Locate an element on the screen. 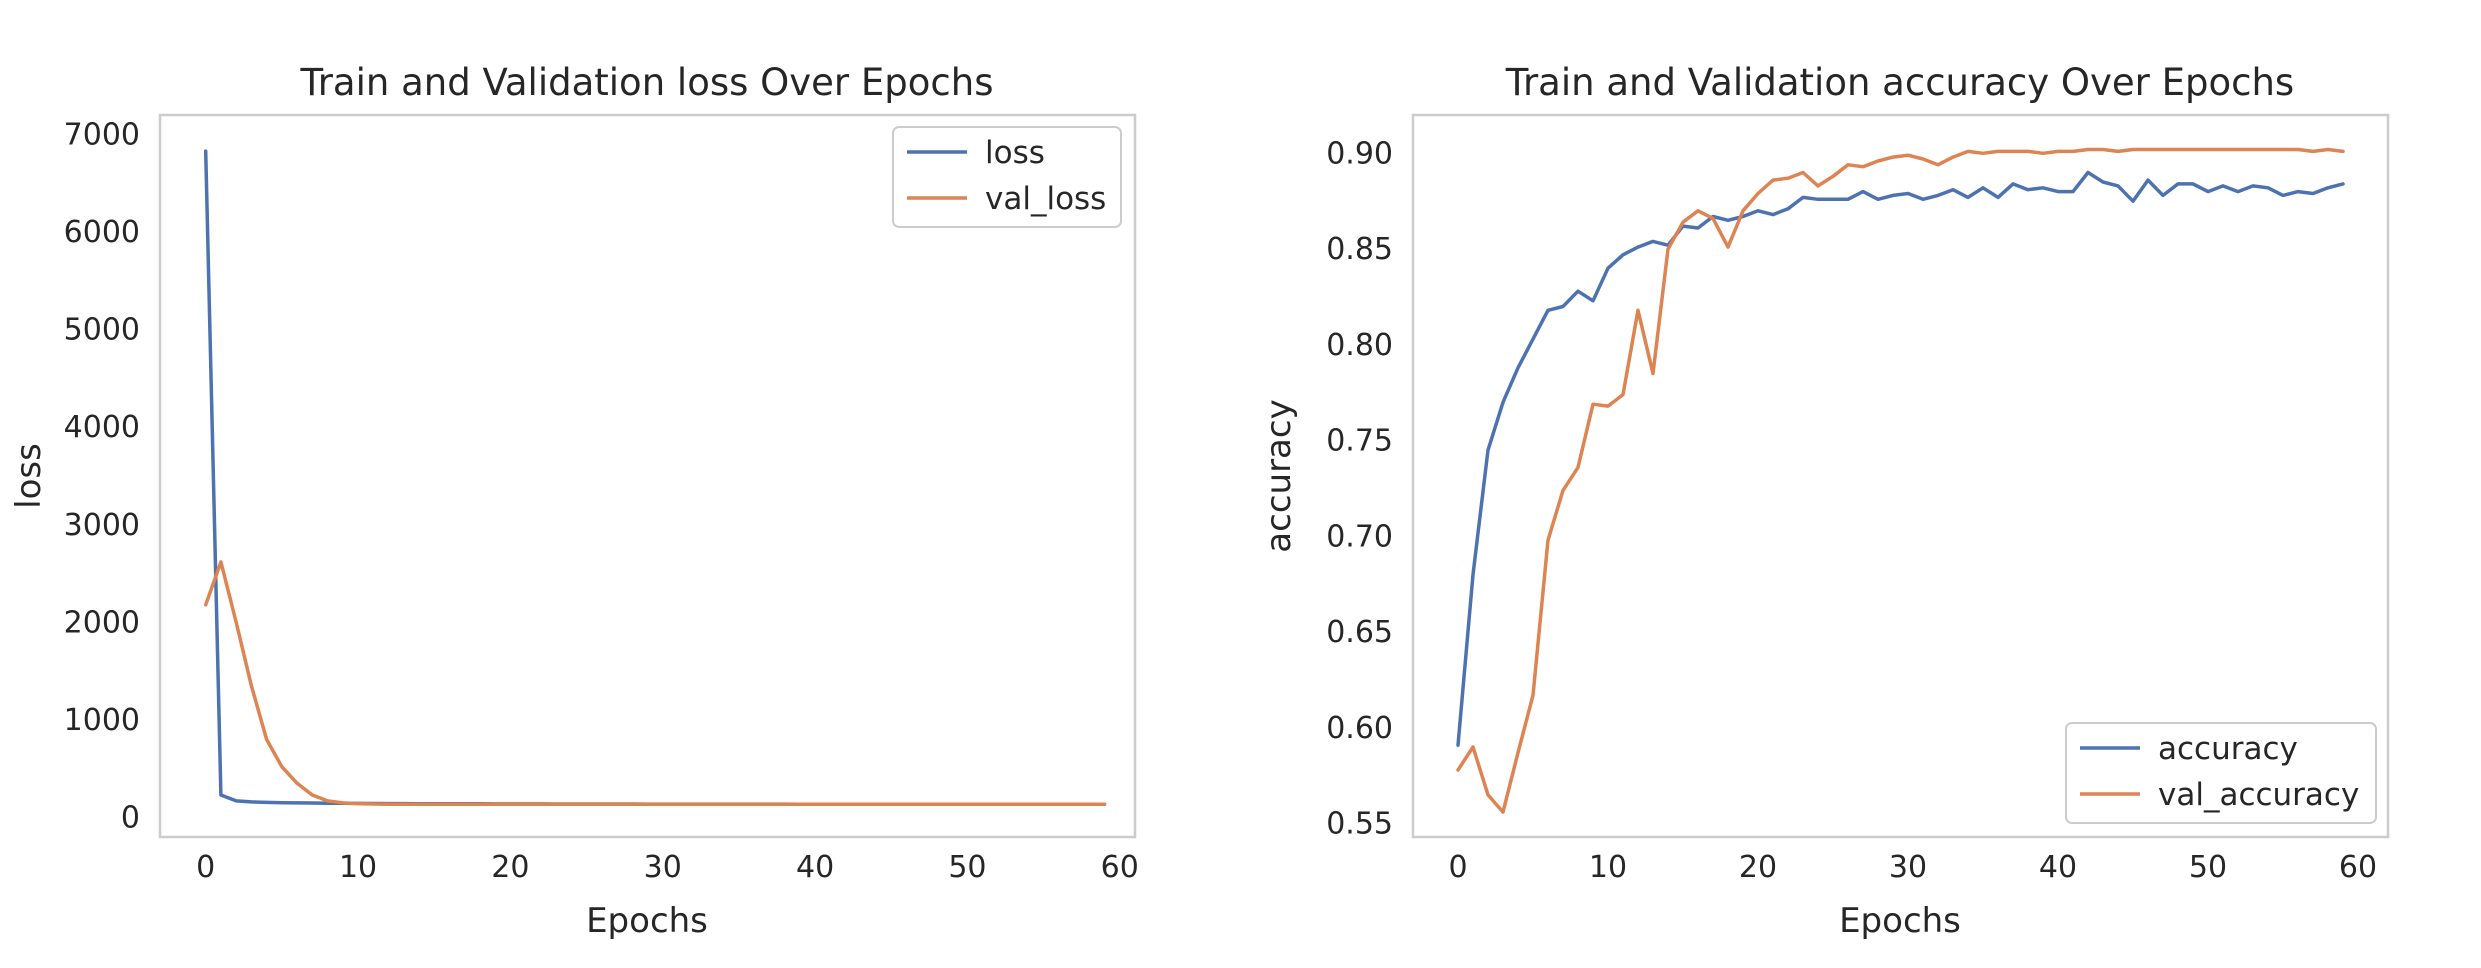 The width and height of the screenshot is (2481, 968). accuracy-y-tick-label: 0.70 is located at coordinates (1359, 536).